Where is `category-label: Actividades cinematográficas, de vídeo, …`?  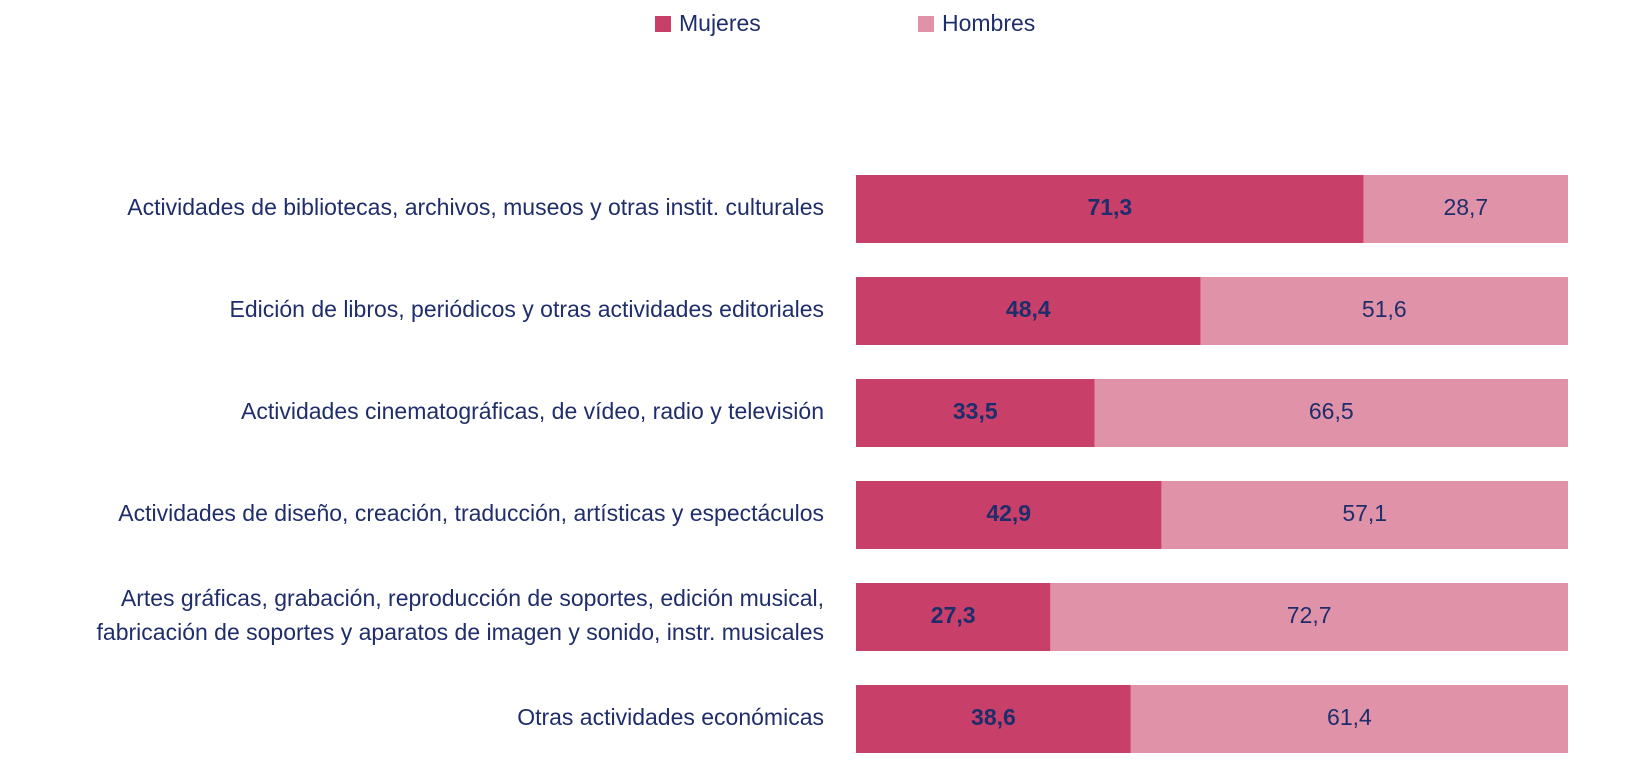
category-label: Actividades cinematográficas, de vídeo, … is located at coordinates (532, 411).